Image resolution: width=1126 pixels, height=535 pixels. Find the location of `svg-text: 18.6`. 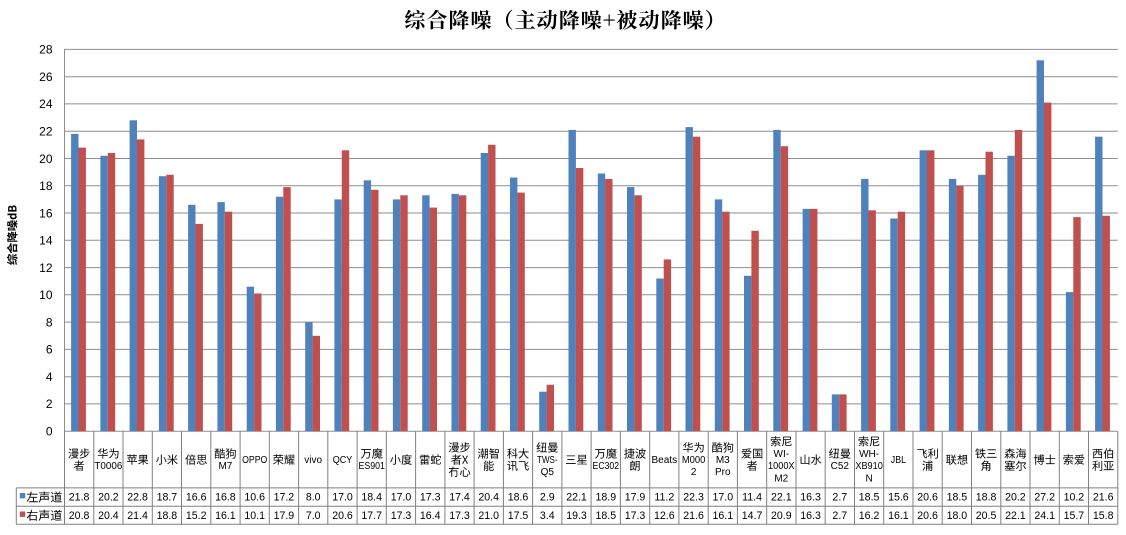

svg-text: 18.6 is located at coordinates (518, 498).